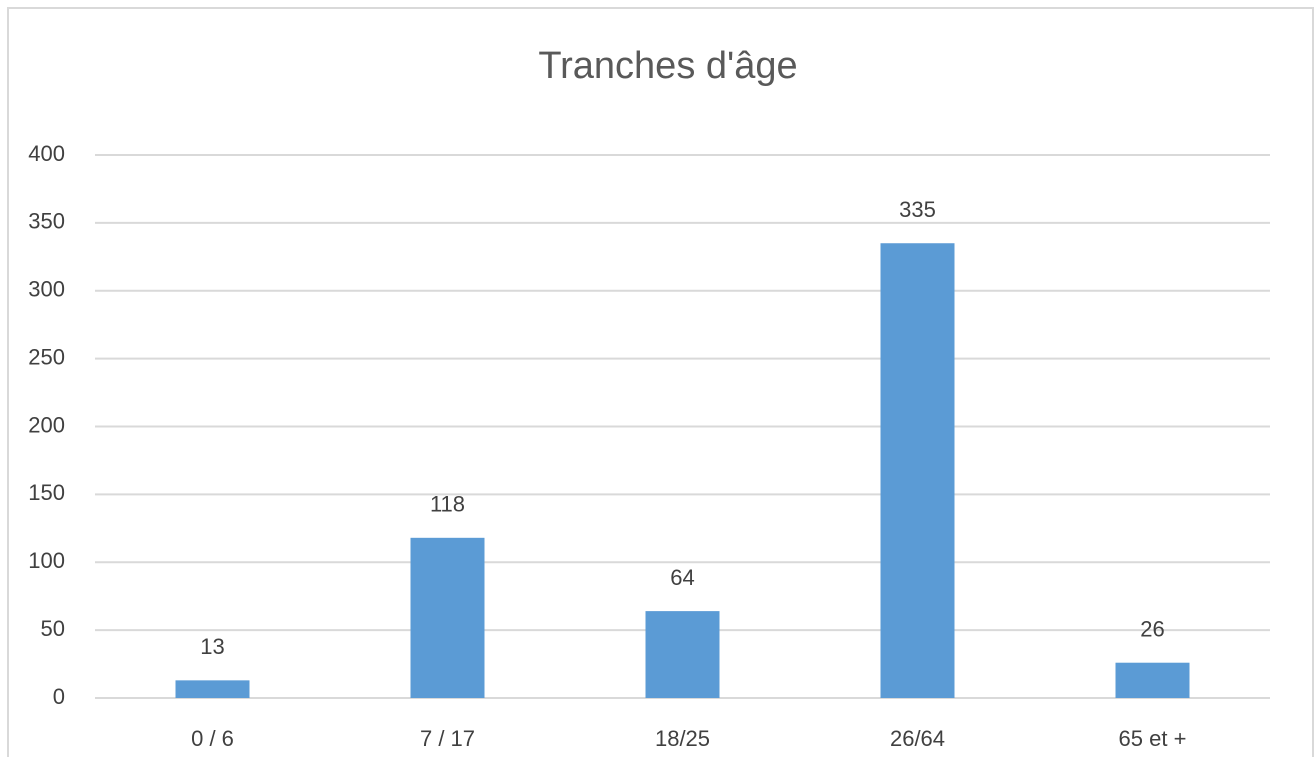 The image size is (1315, 757). Describe the element at coordinates (682, 577) in the screenshot. I see `data-label: 64` at that location.